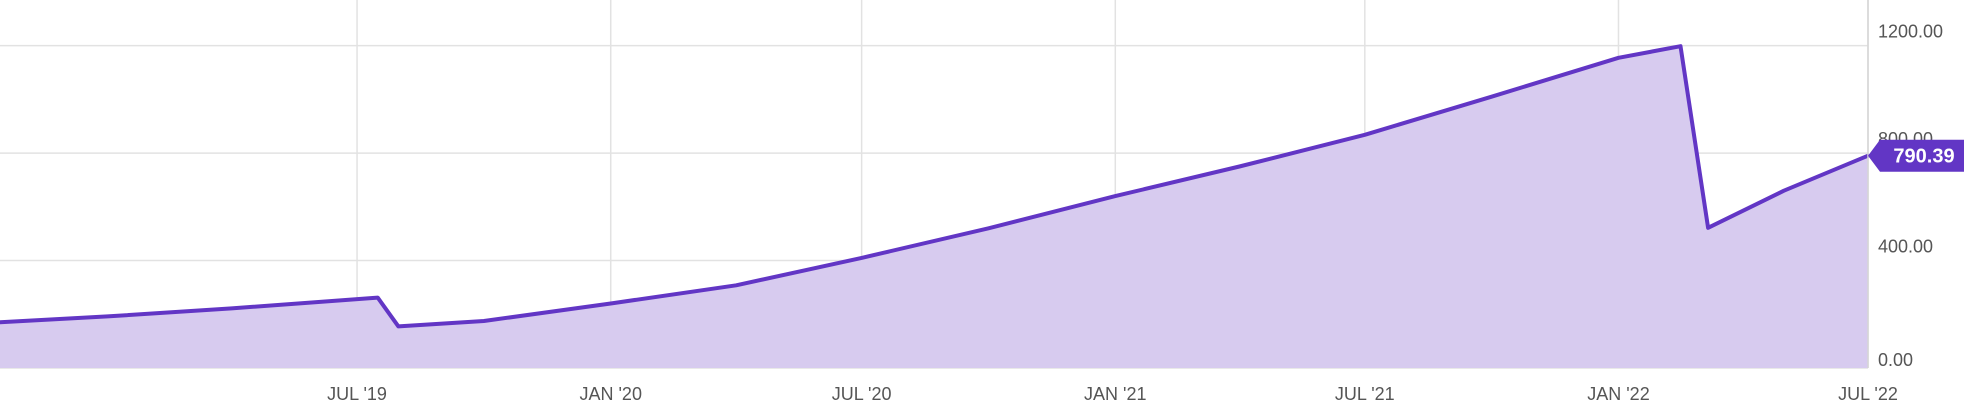 This screenshot has width=1964, height=418. Describe the element at coordinates (1905, 247) in the screenshot. I see `y-tick-label: 400.00` at that location.